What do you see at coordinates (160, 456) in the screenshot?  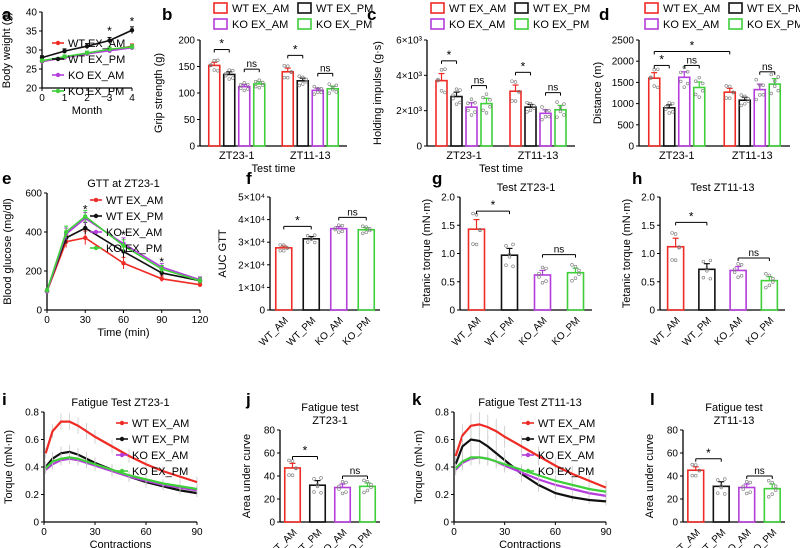 I see `legend-i-label: KO EX_AM` at bounding box center [160, 456].